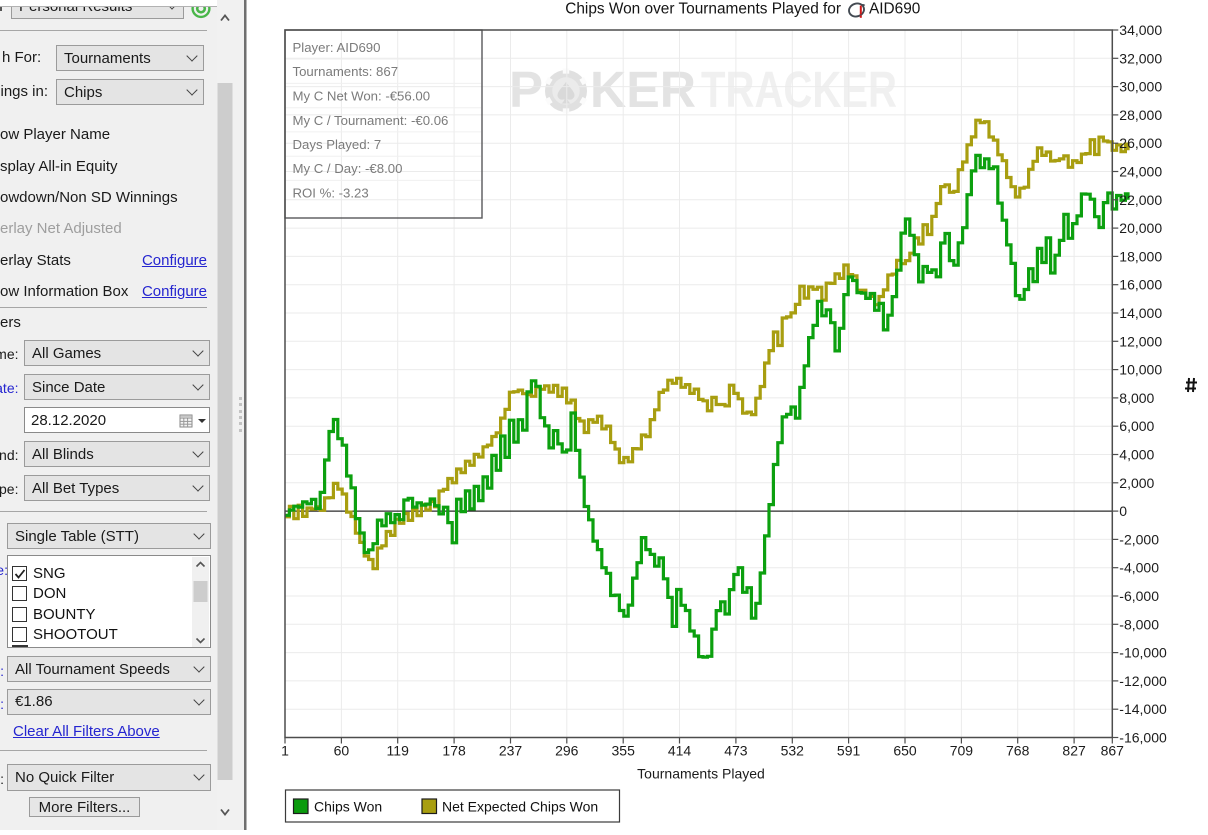  I want to click on svg-text: 119, so click(398, 751).